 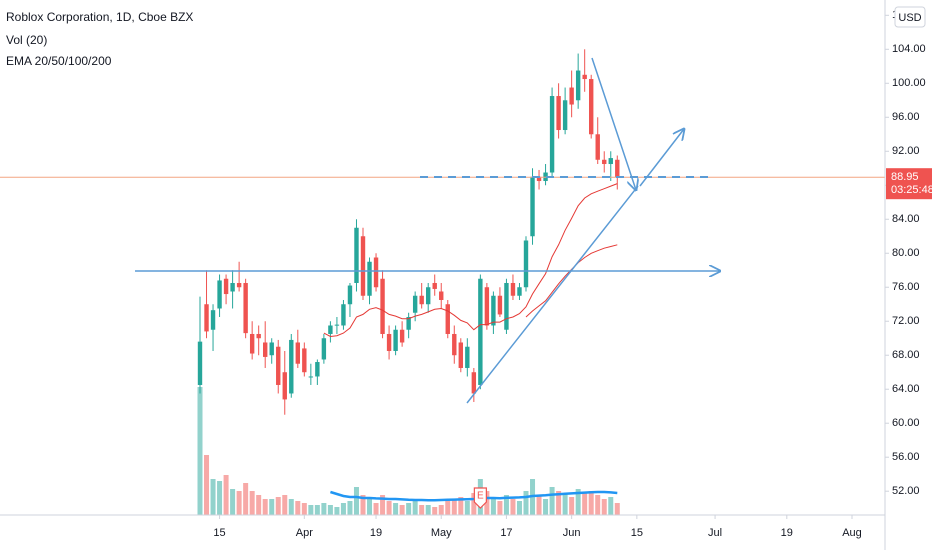 I want to click on legend-ema: EMA 20/50/100/200, so click(x=59, y=61).